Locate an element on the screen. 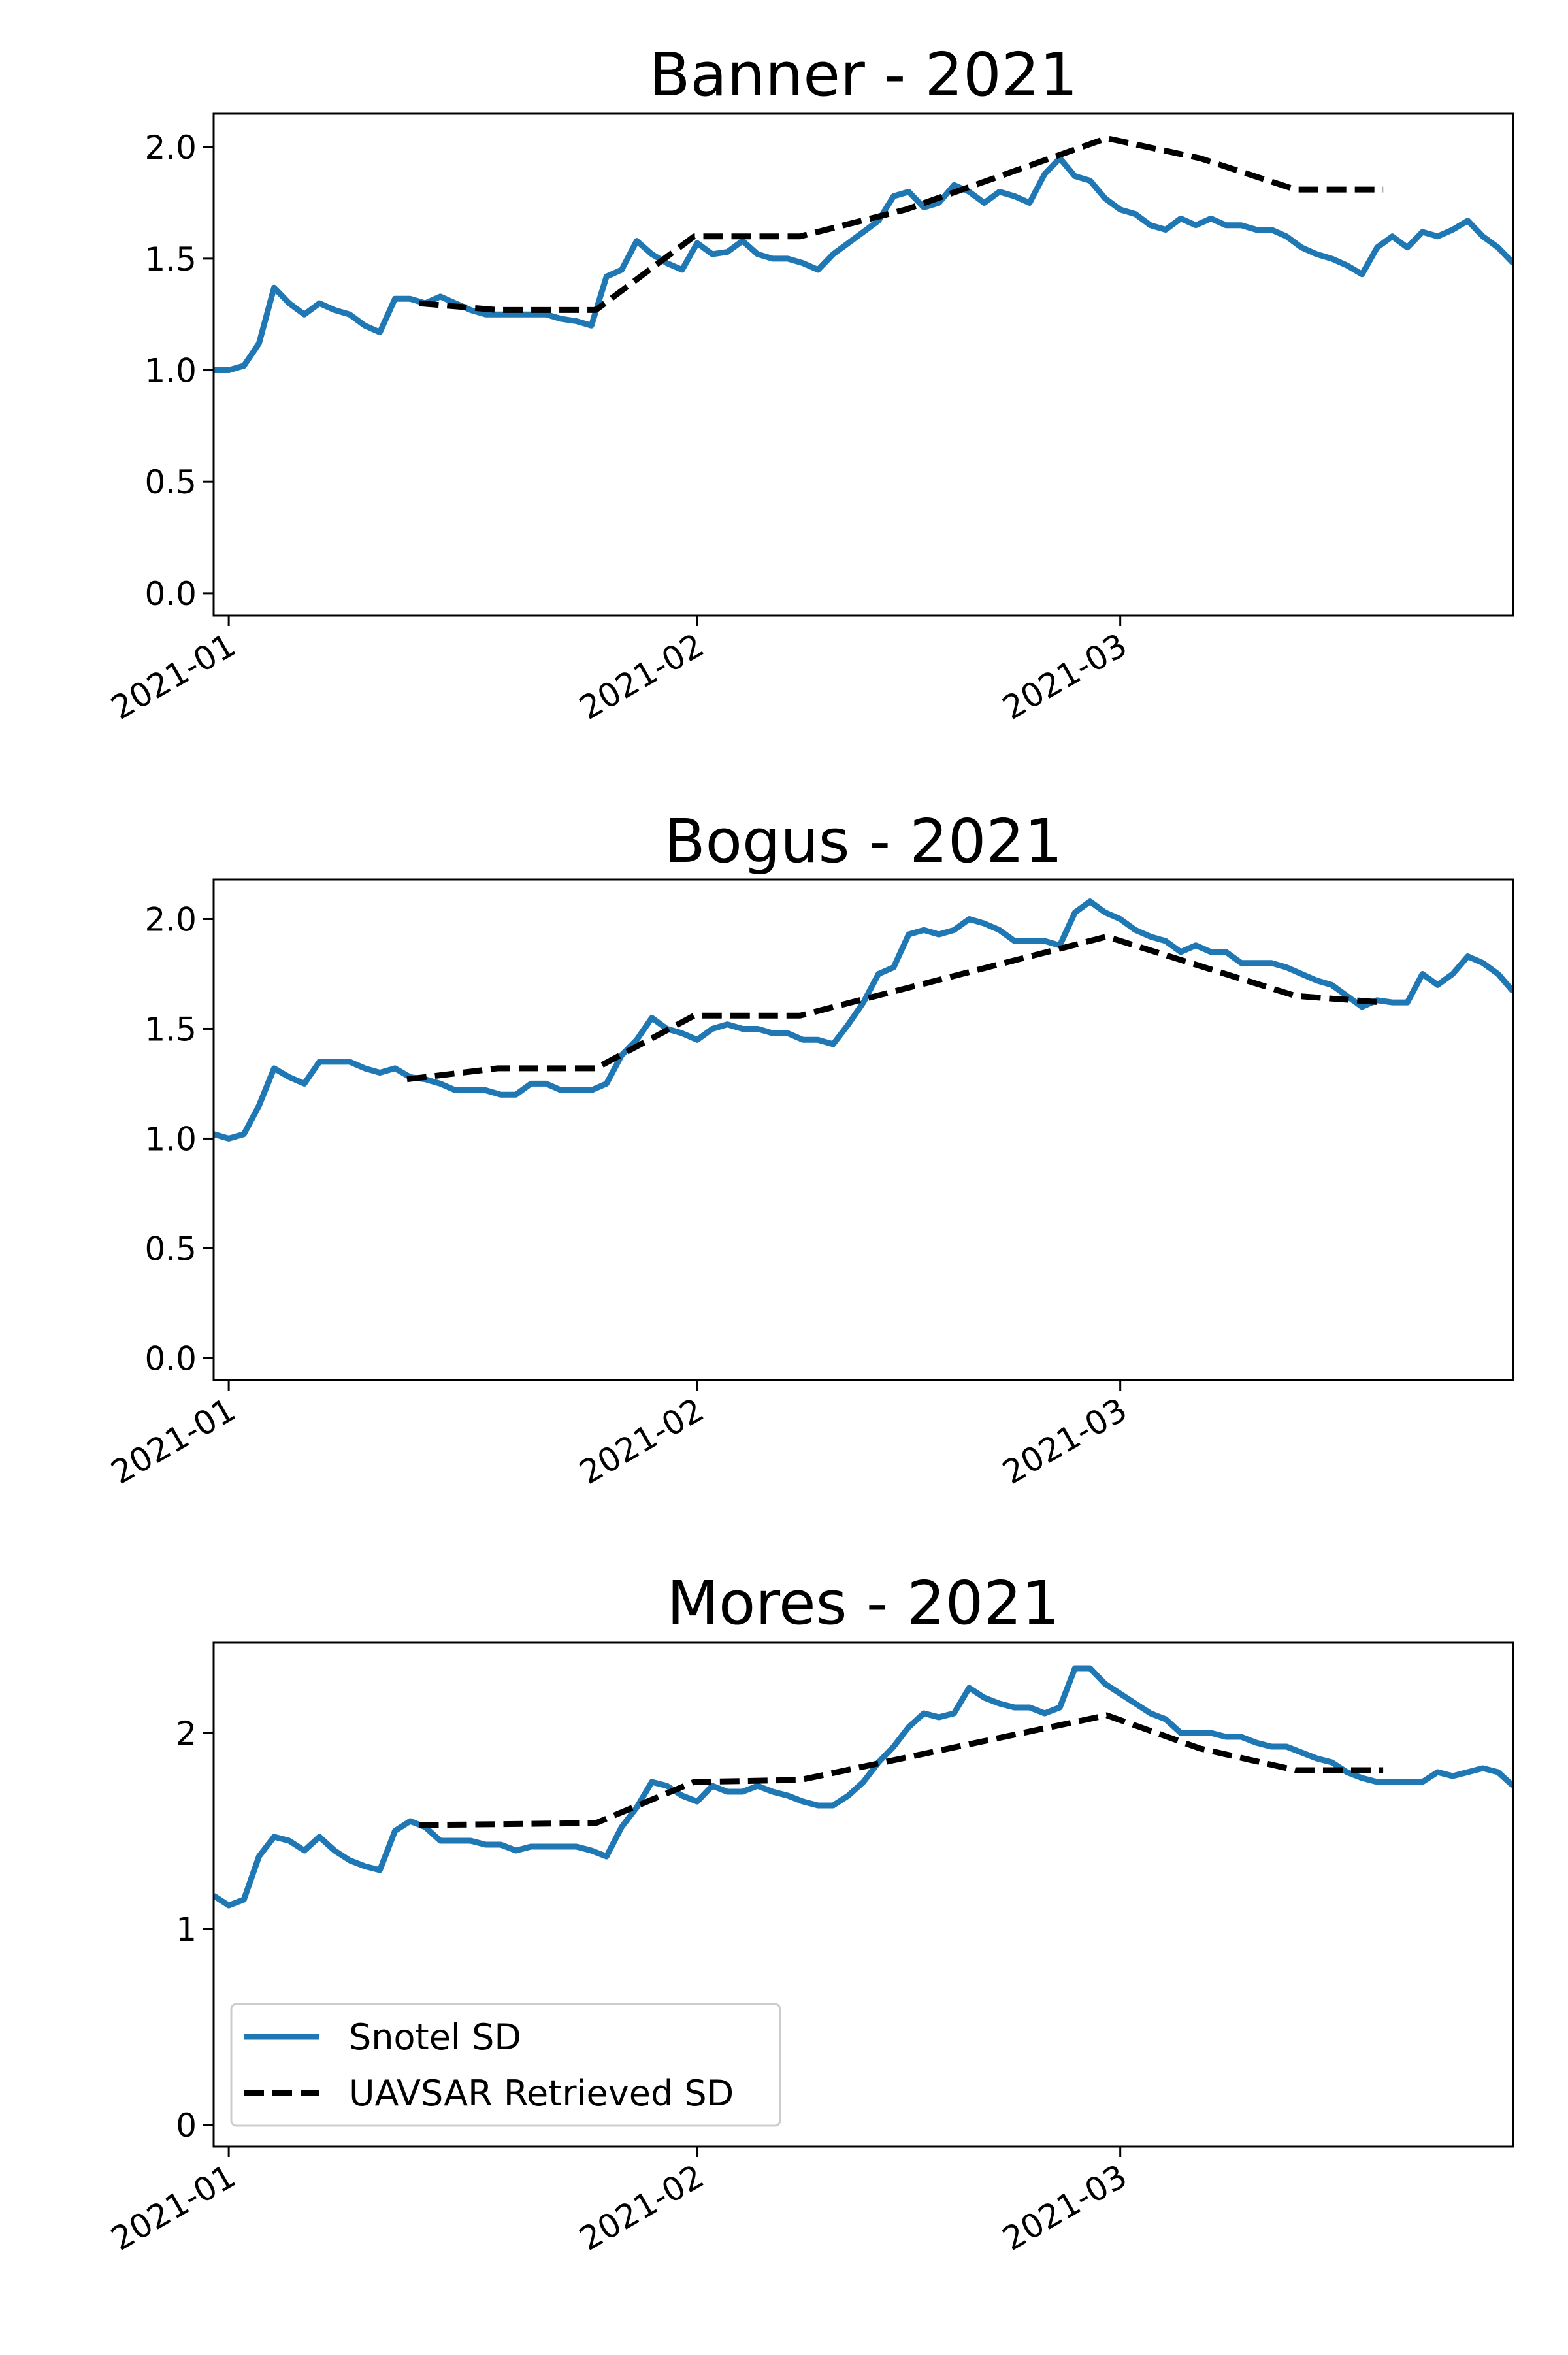 The width and height of the screenshot is (1568, 2355). y-tick-label: 0 is located at coordinates (186, 2126).